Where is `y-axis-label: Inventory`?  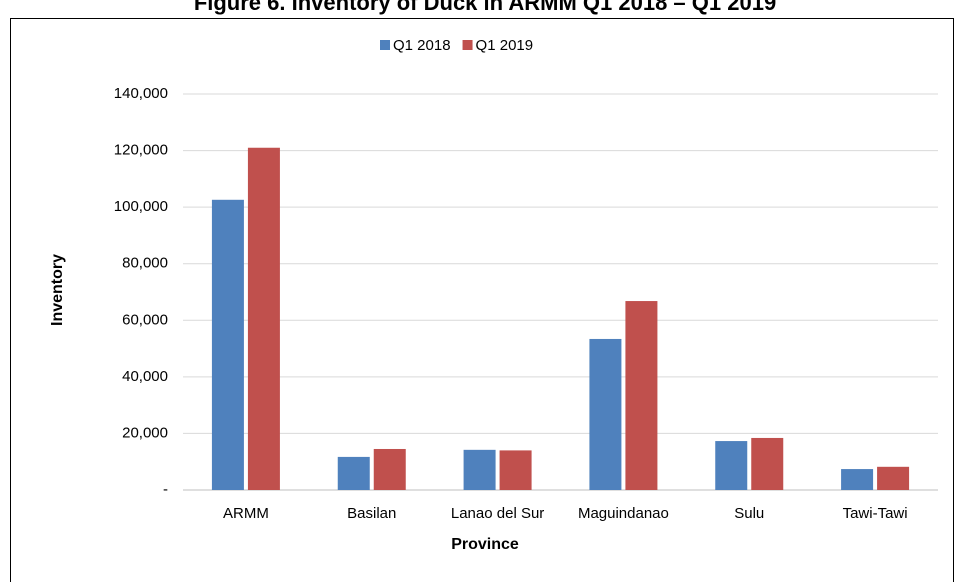 y-axis-label: Inventory is located at coordinates (57, 290).